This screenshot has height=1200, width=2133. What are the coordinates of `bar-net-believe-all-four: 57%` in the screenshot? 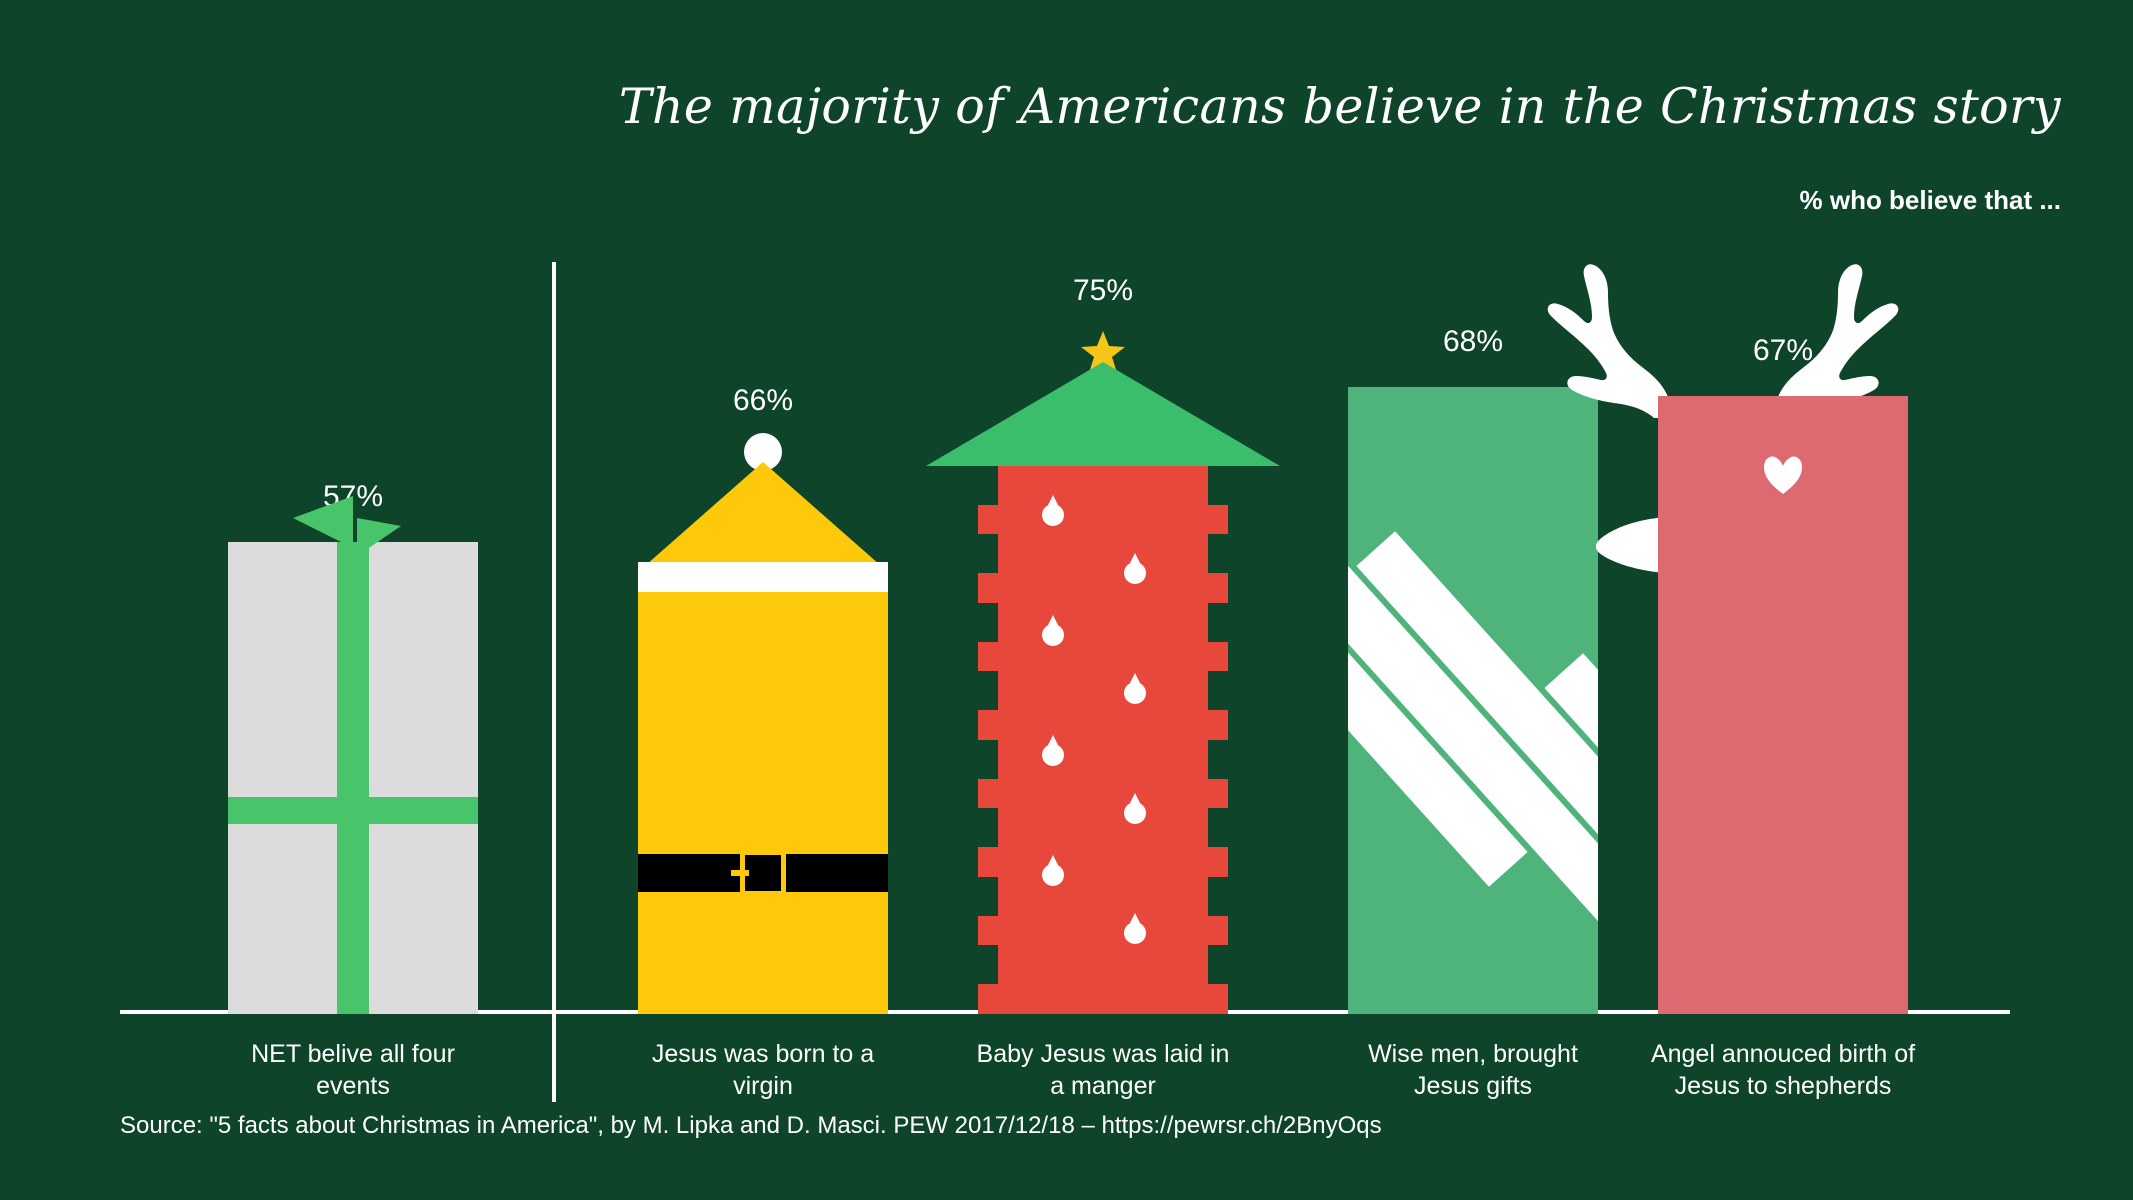 It's located at (353, 747).